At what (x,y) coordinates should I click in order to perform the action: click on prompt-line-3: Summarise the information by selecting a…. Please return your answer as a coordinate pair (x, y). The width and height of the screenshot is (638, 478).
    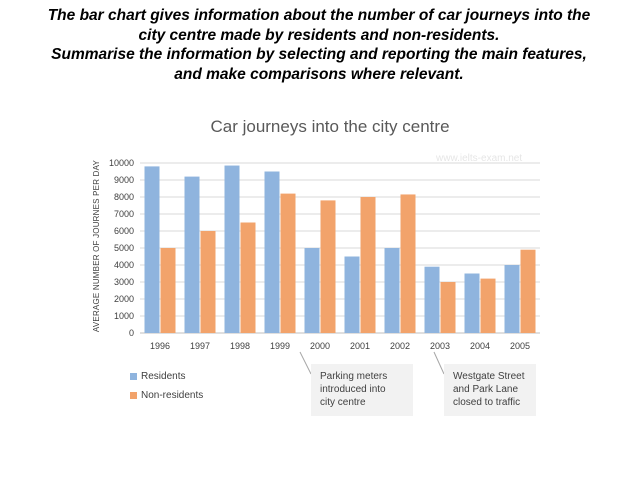
    Looking at the image, I should click on (319, 54).